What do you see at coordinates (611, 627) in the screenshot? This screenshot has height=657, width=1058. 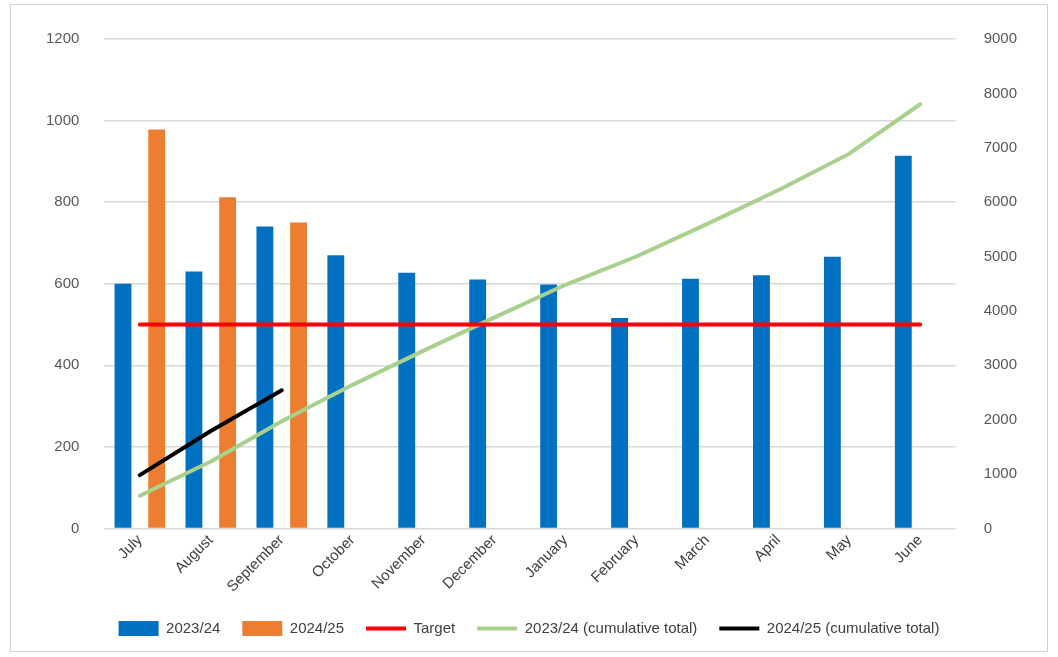 I see `legend-label: 2023/24 (cumulative total)` at bounding box center [611, 627].